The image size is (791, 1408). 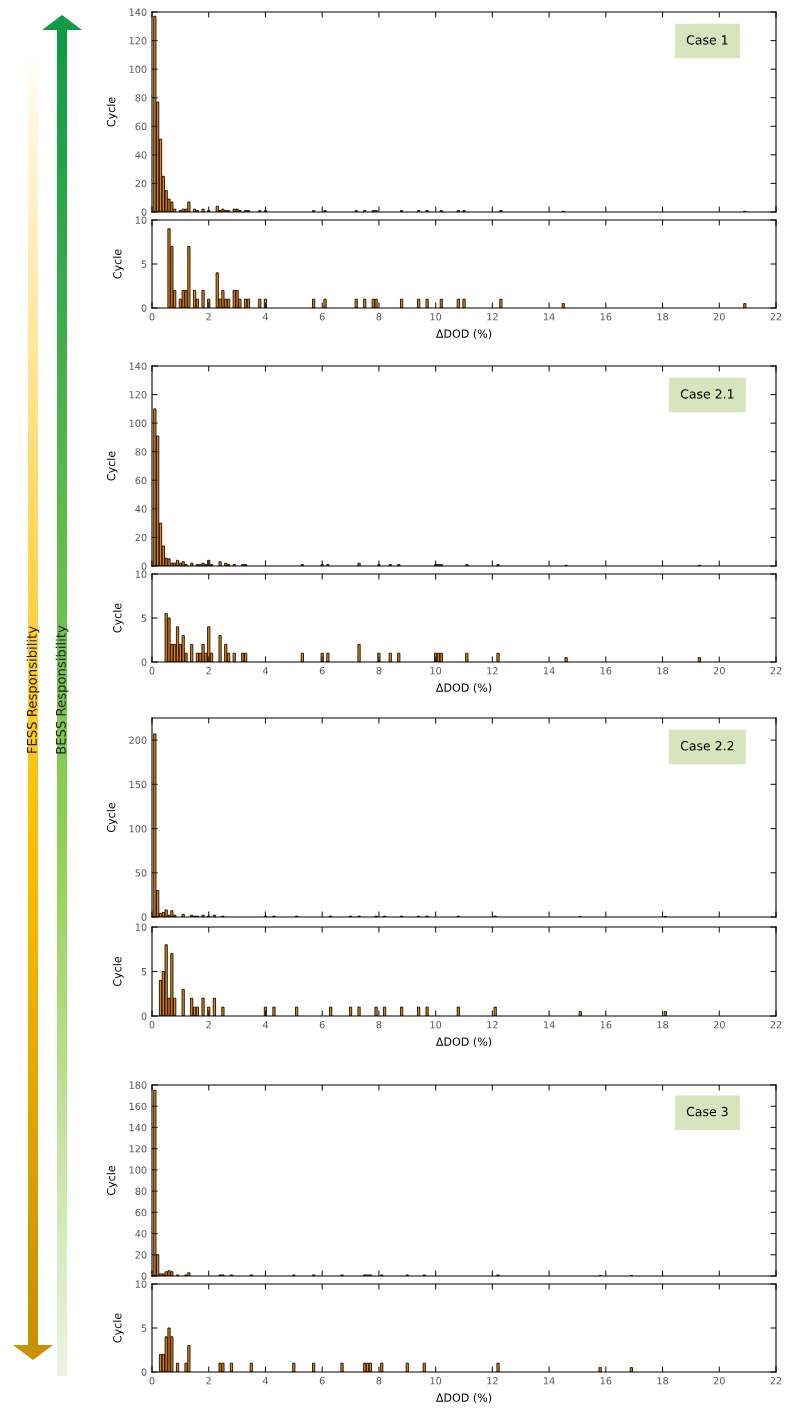 I want to click on text: FESS Responsibility, so click(x=33, y=689).